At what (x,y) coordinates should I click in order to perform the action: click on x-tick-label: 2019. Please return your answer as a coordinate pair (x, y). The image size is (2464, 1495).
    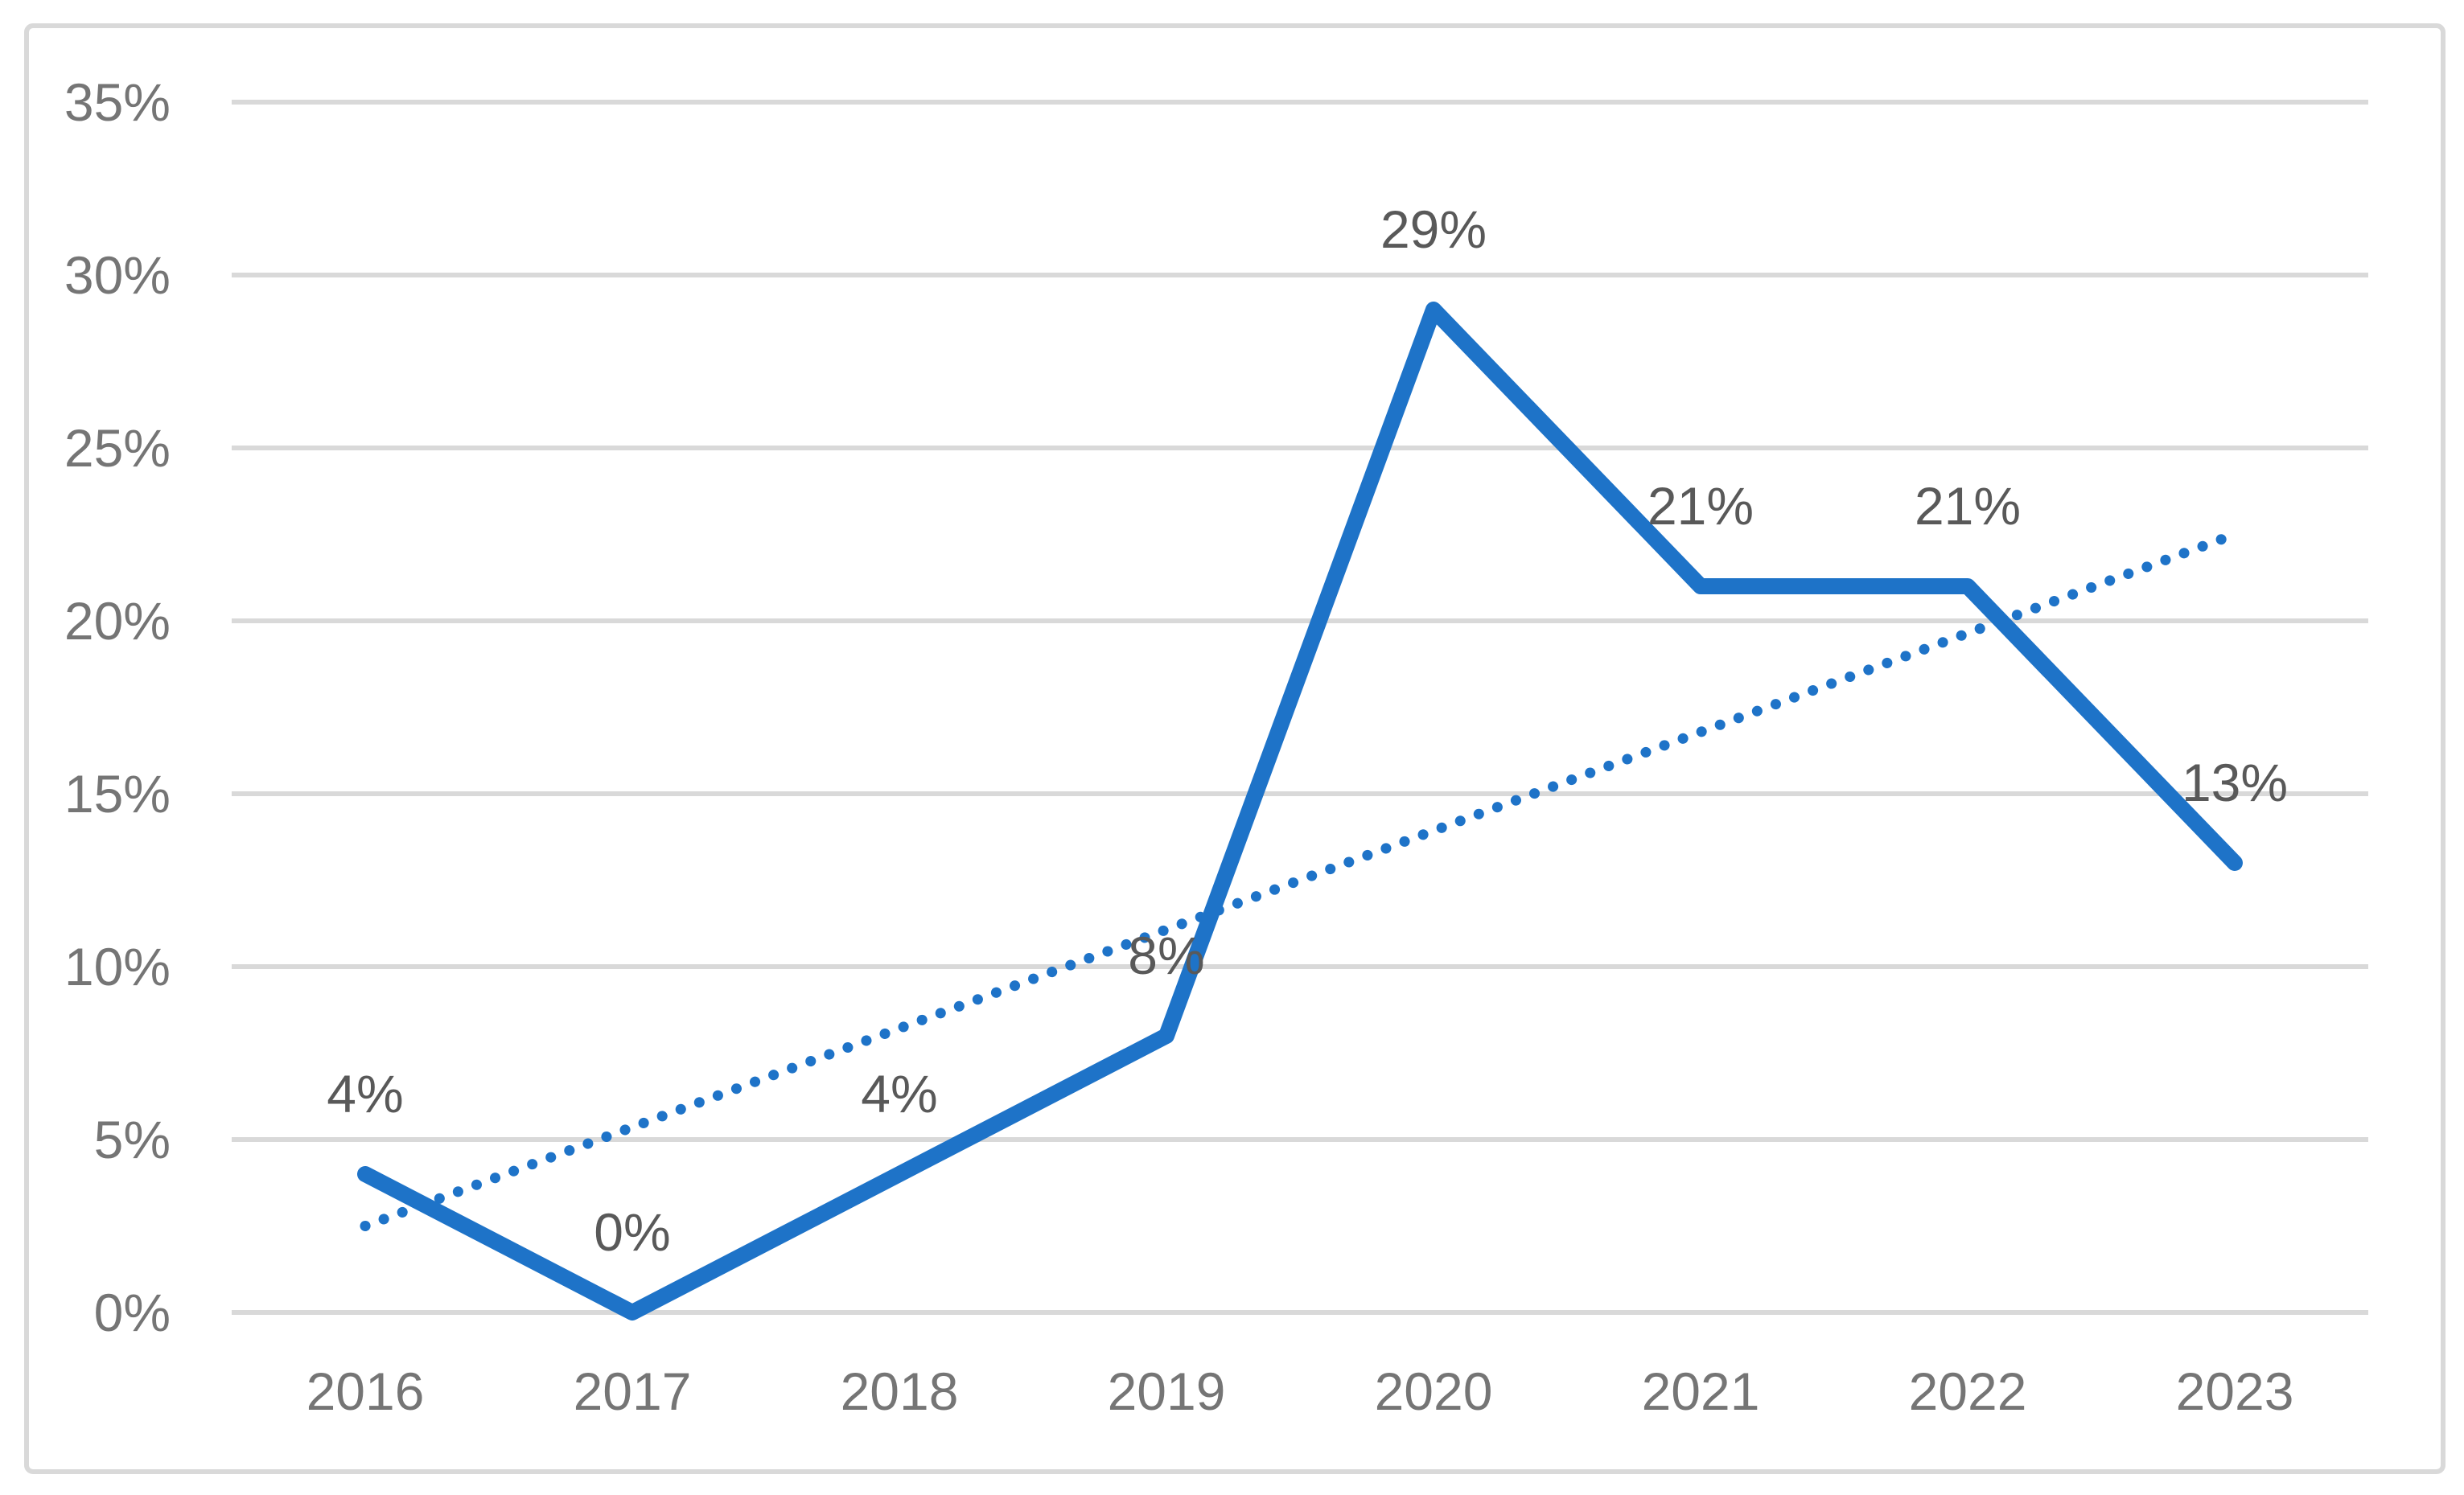
    Looking at the image, I should click on (1167, 1391).